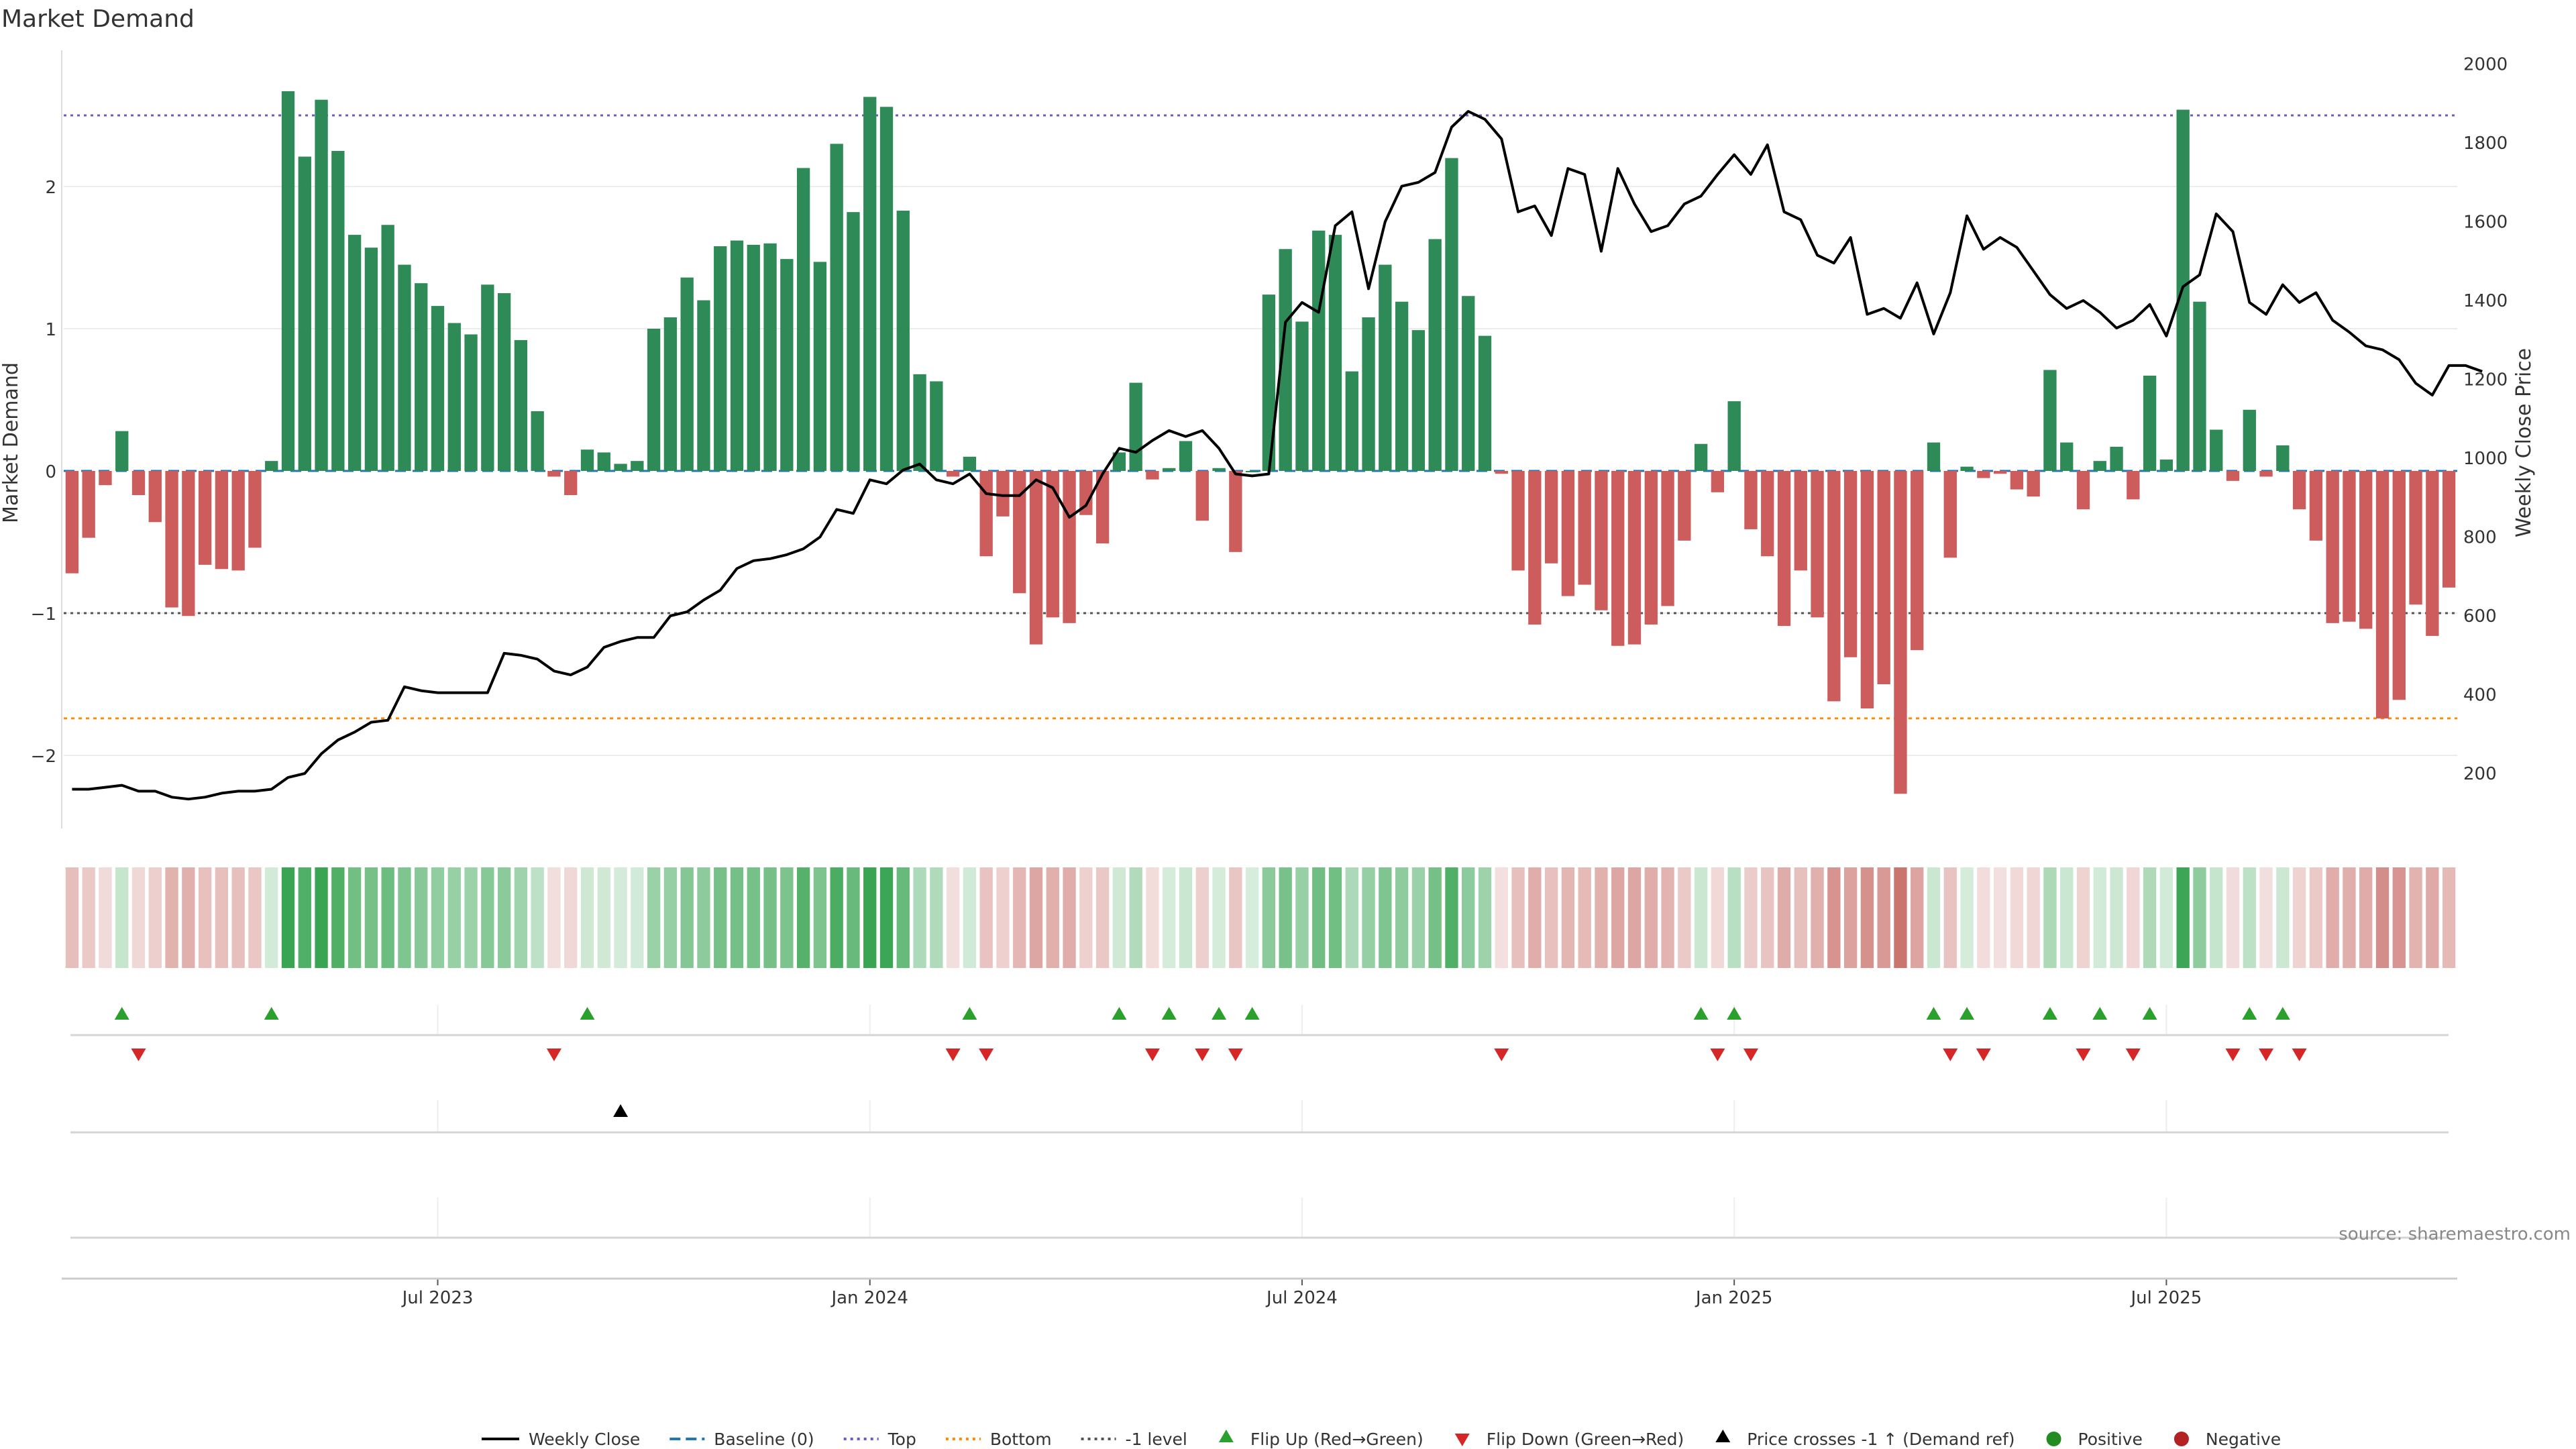 This screenshot has height=1449, width=2576. What do you see at coordinates (50, 330) in the screenshot?
I see `y-tick-label: 1` at bounding box center [50, 330].